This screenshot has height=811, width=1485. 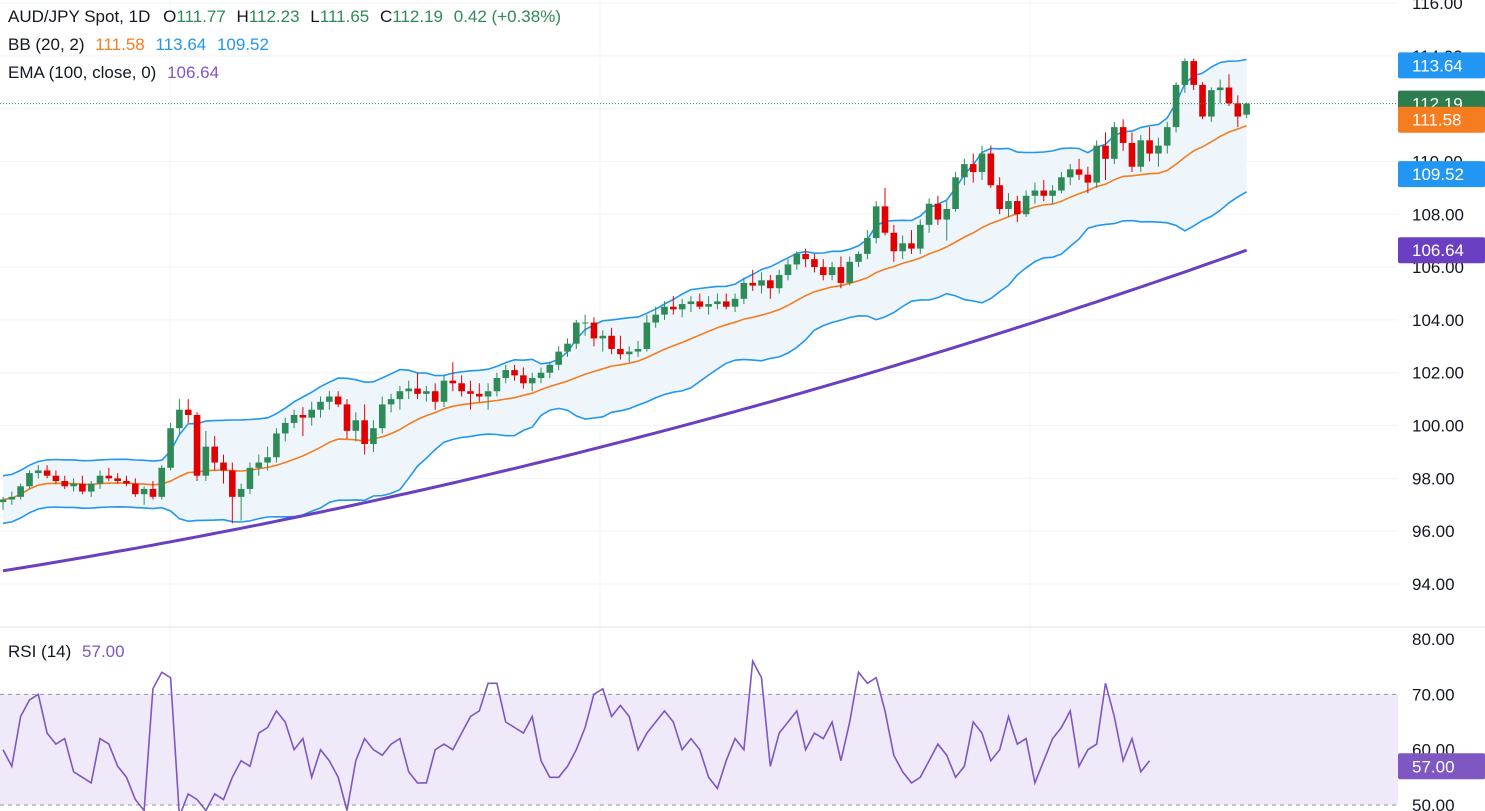 What do you see at coordinates (344, 16) in the screenshot?
I see `low-value: 111.65` at bounding box center [344, 16].